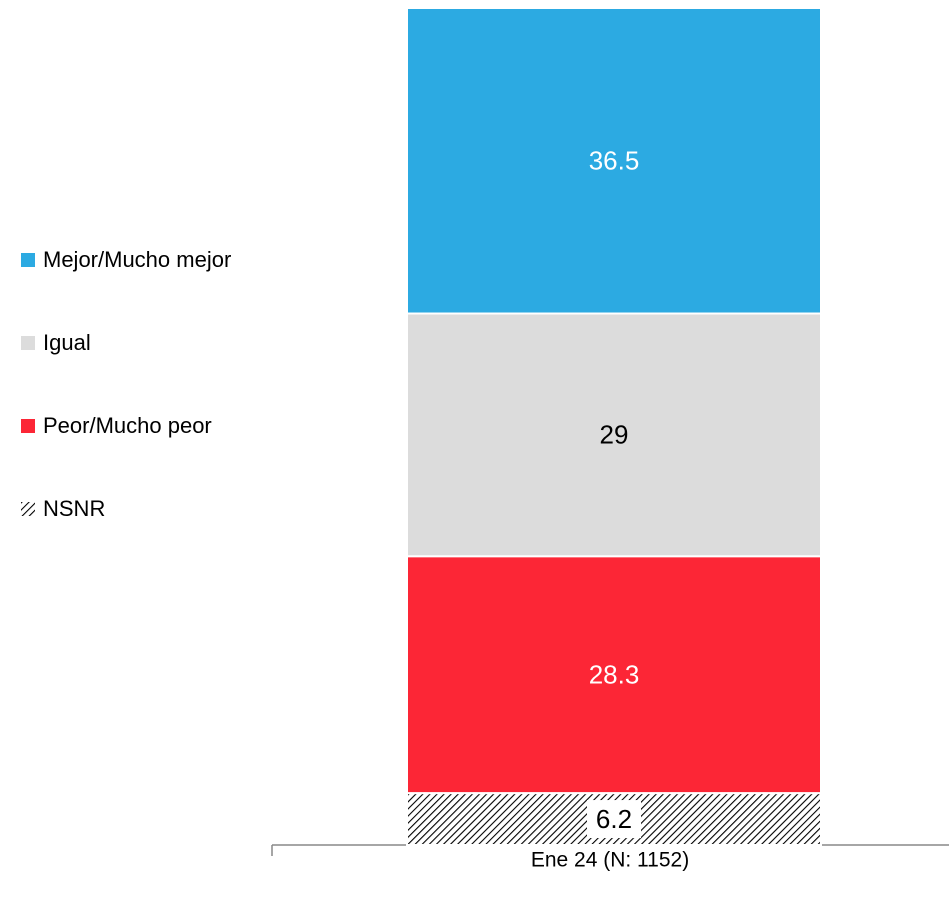  I want to click on legend-label: NSNR, so click(74, 508).